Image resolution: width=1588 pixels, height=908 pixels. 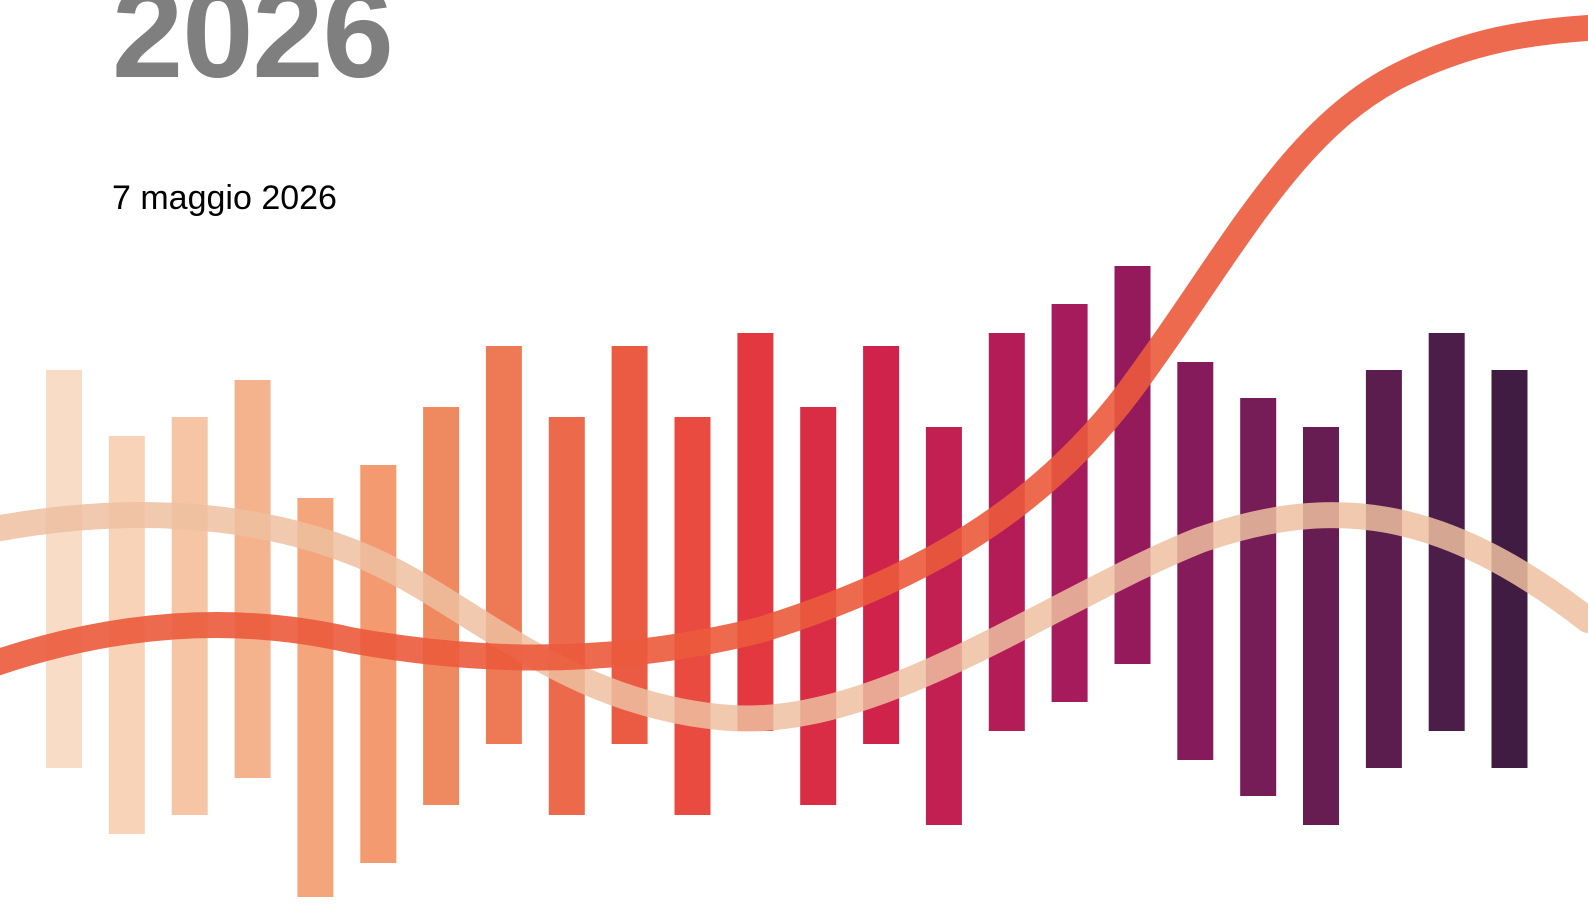 What do you see at coordinates (253, 52) in the screenshot?
I see `cover-year-title: 2026` at bounding box center [253, 52].